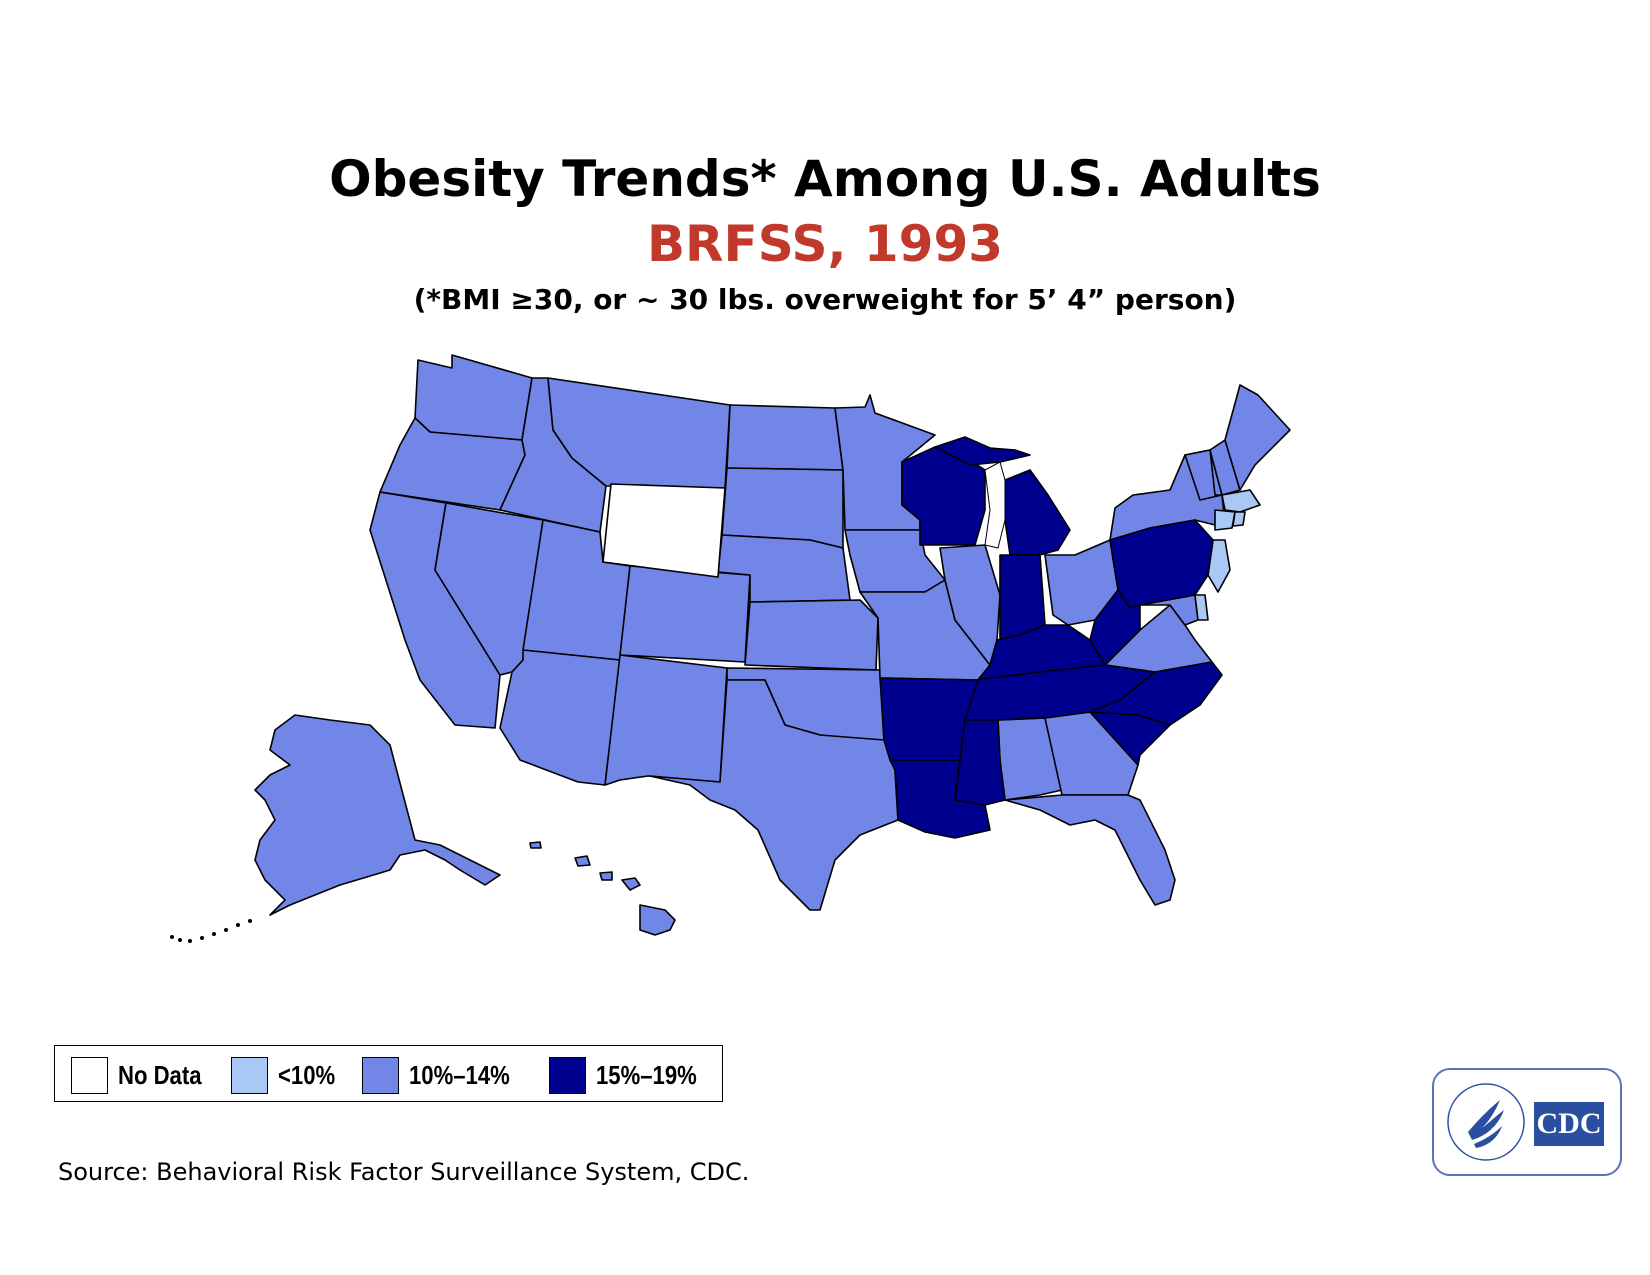 Image resolution: width=1650 pixels, height=1275 pixels. What do you see at coordinates (1161, 564) in the screenshot?
I see `state-pennsylvania` at bounding box center [1161, 564].